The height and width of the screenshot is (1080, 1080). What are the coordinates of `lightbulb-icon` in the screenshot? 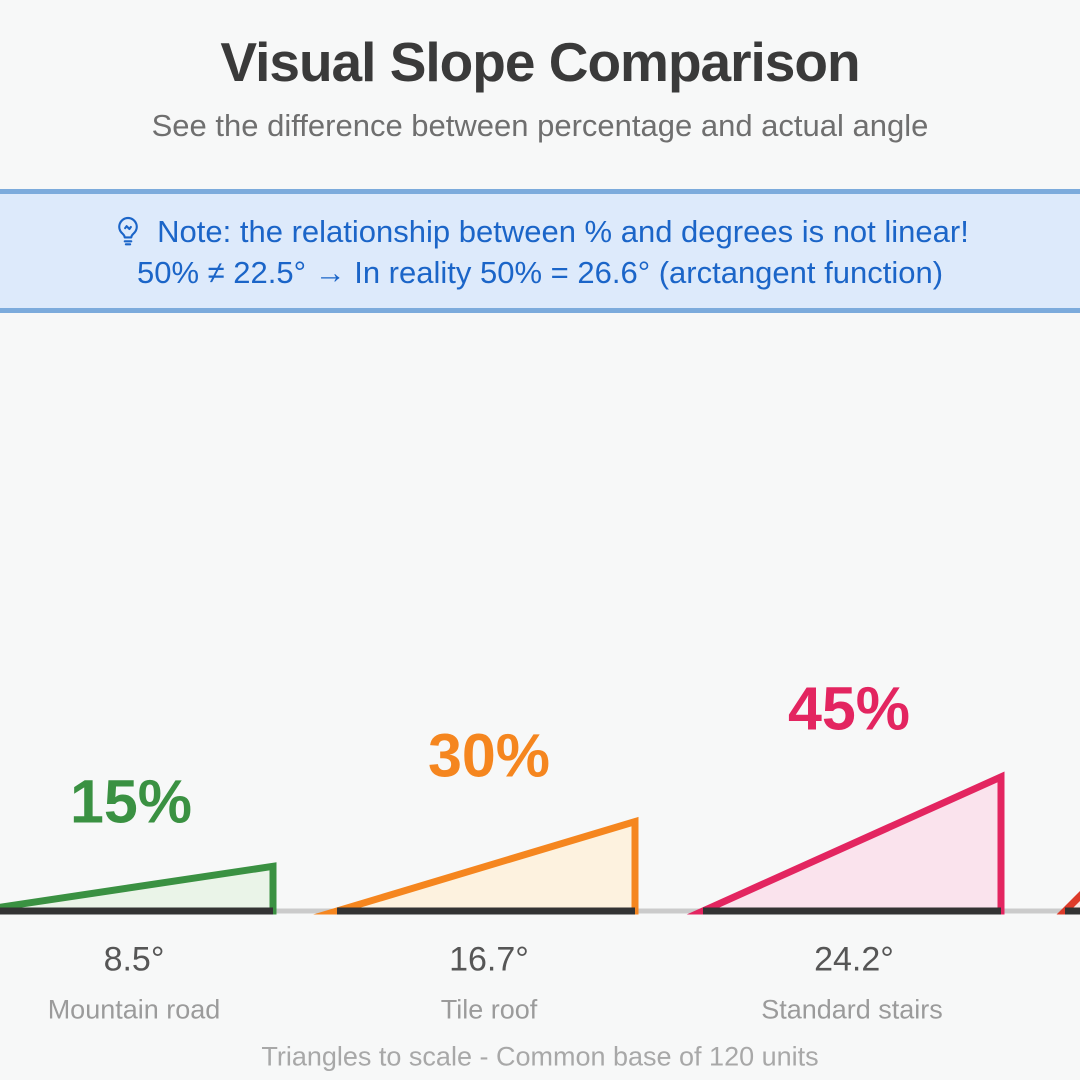 It's located at (128, 231).